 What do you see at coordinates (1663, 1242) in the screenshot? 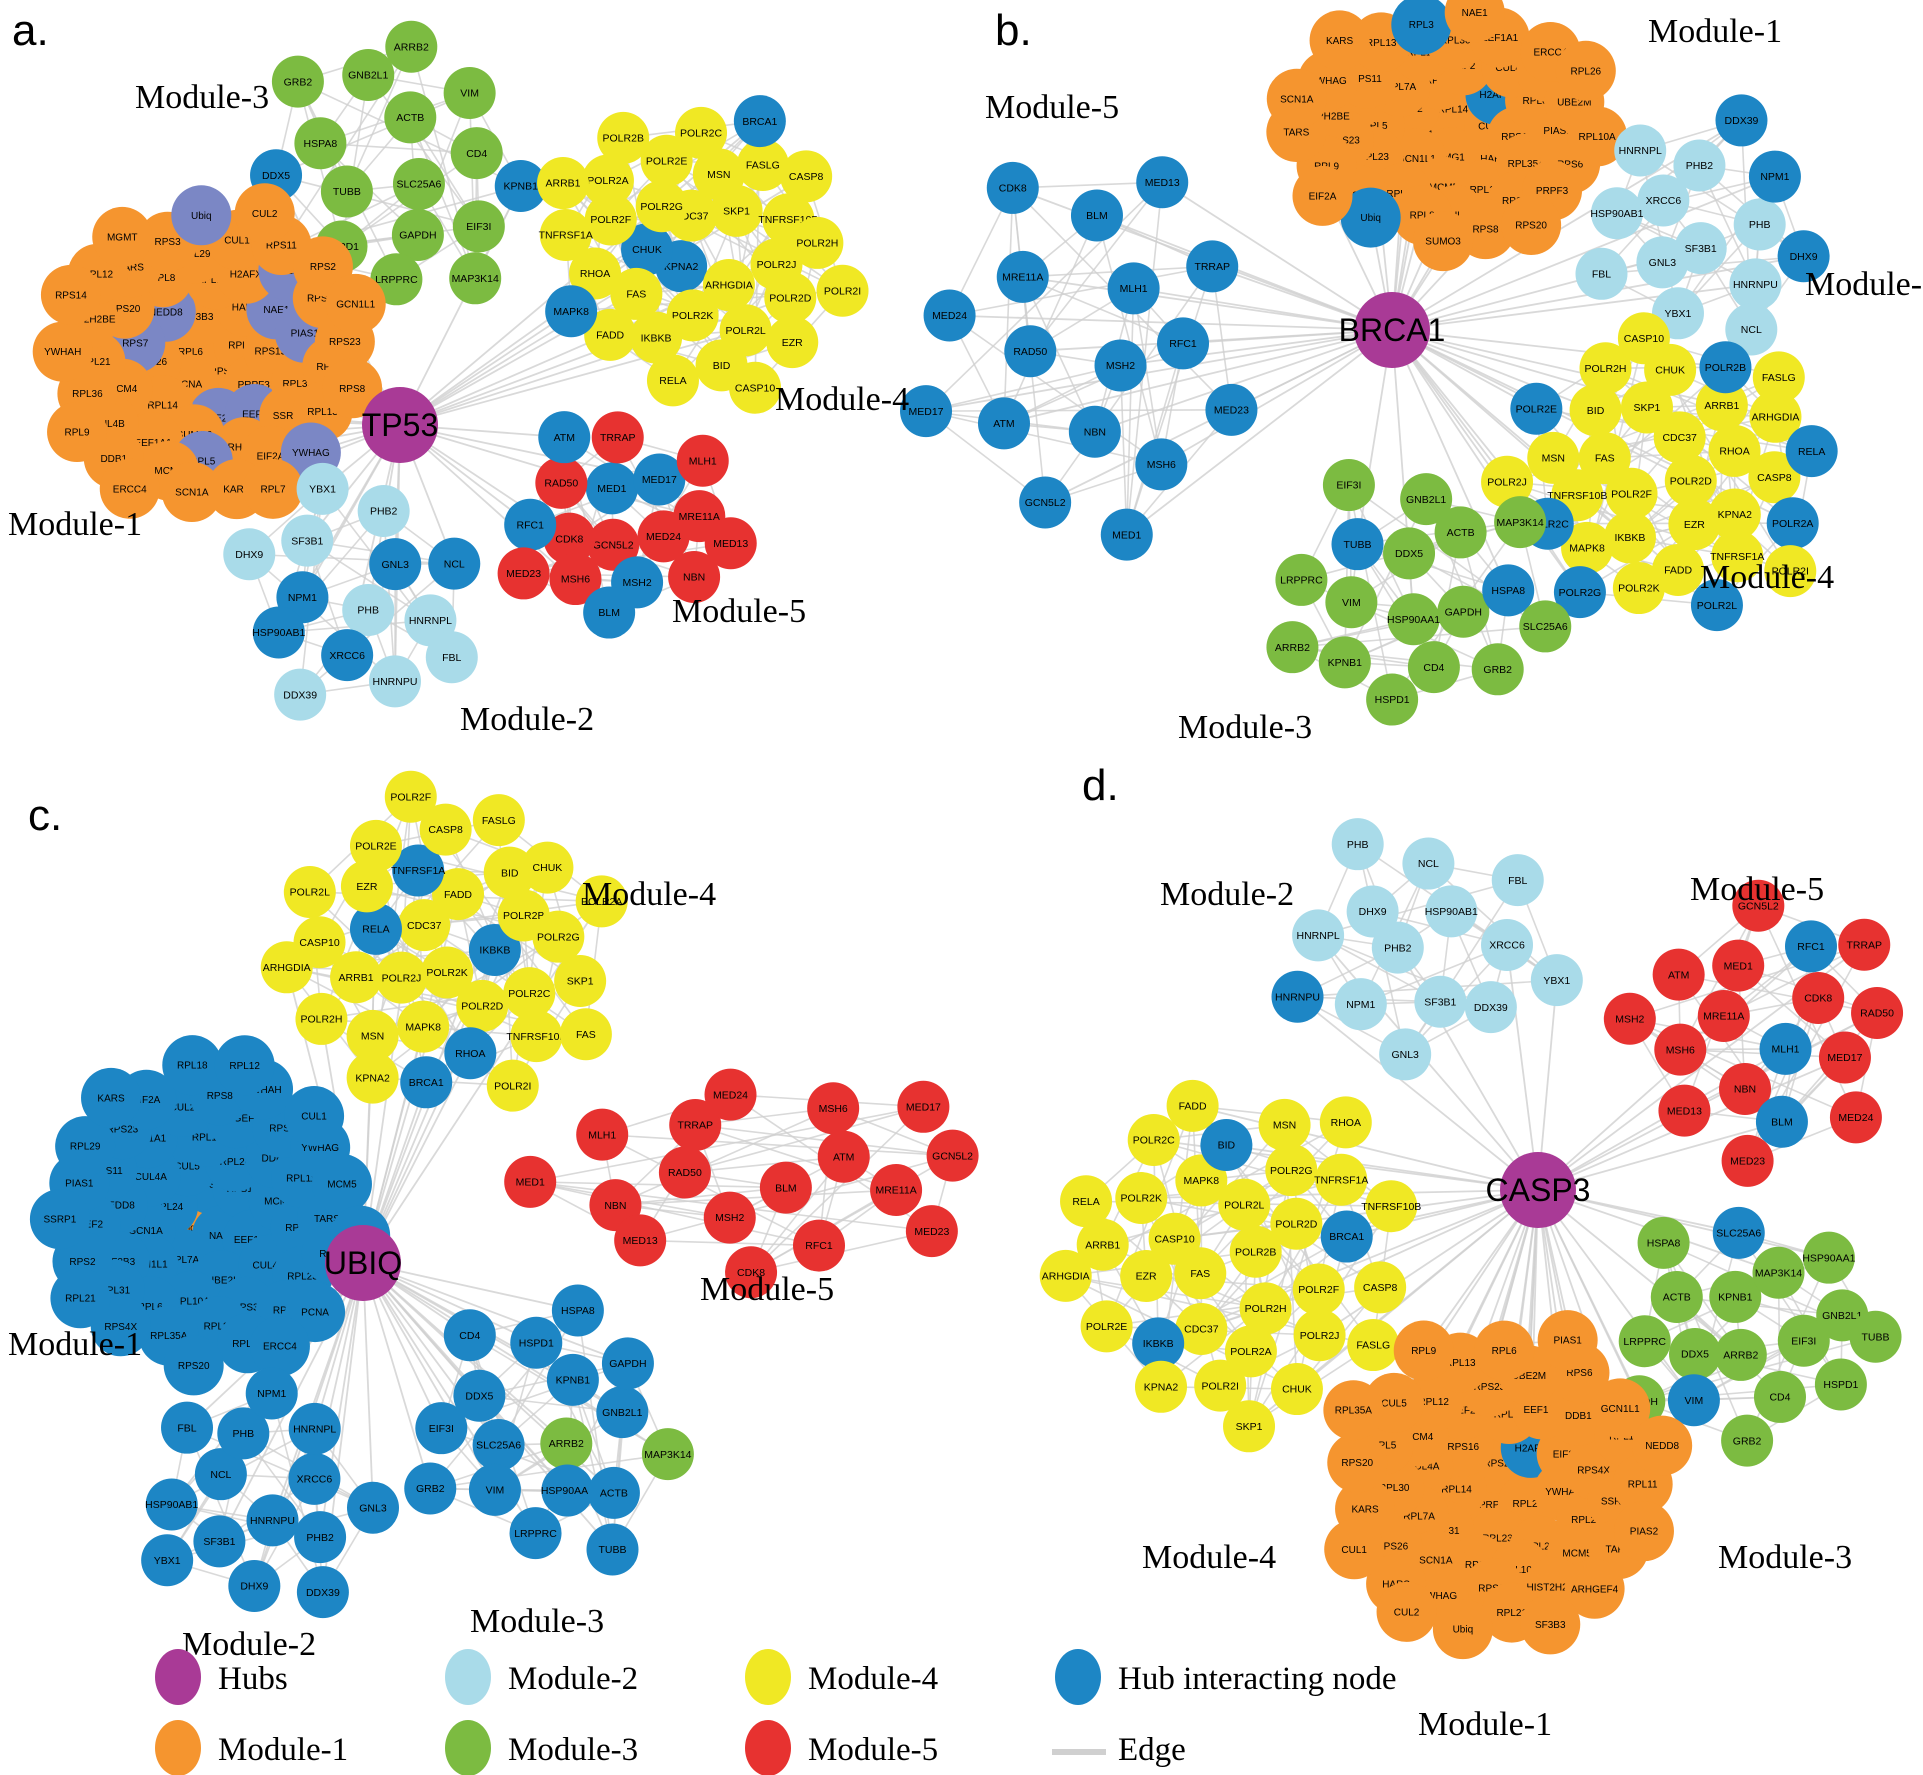
I see `node-hspa8: HSPA8` at bounding box center [1663, 1242].